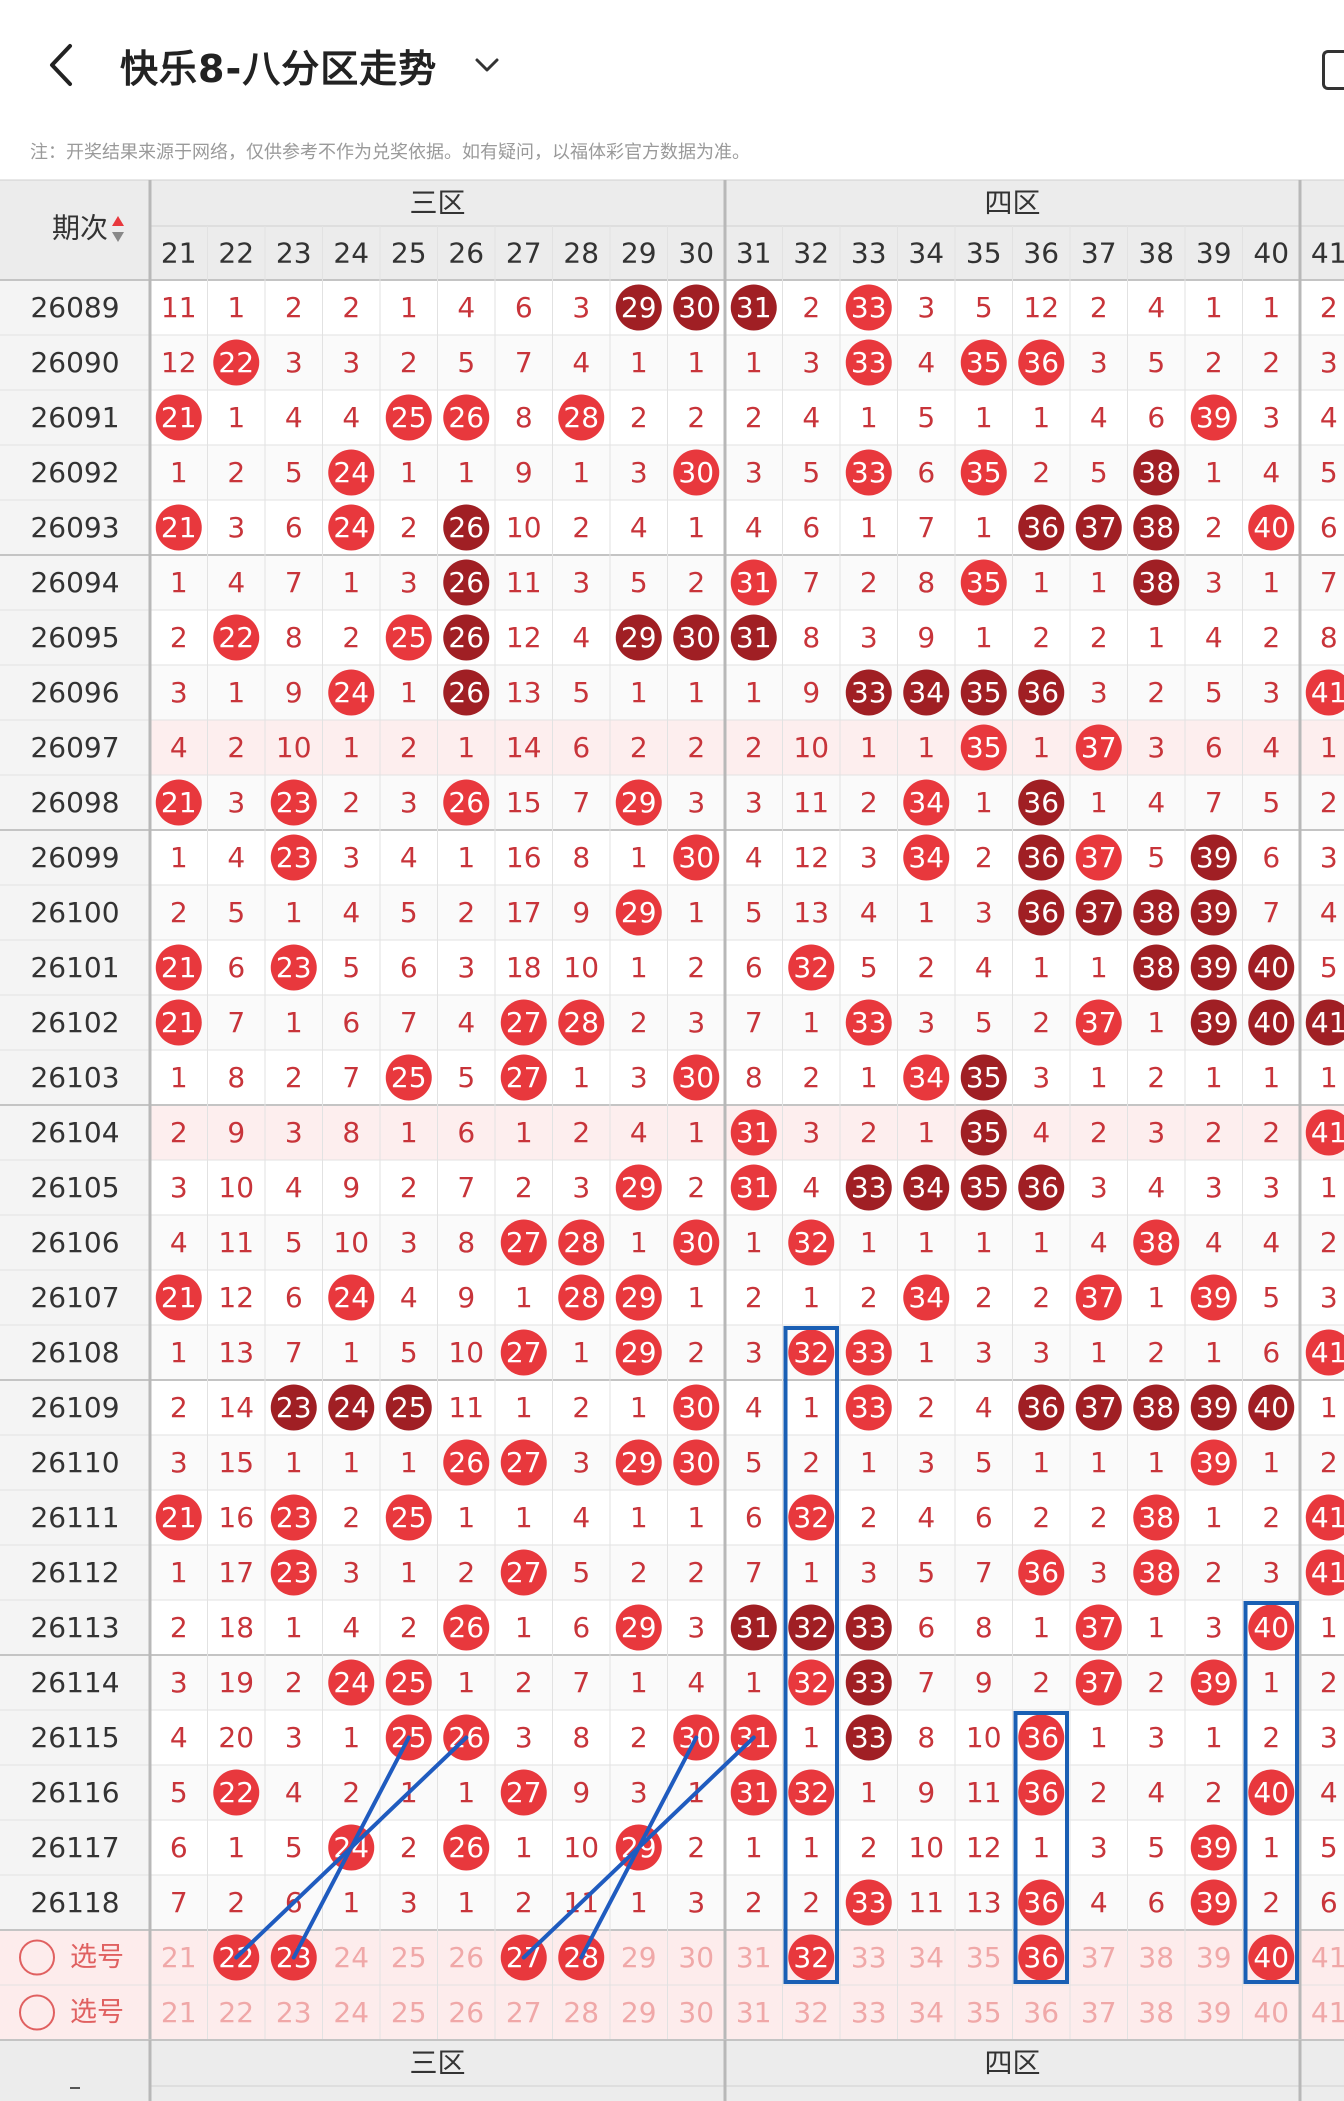 This screenshot has height=2101, width=1344. What do you see at coordinates (581, 417) in the screenshot?
I see `draw-ball-number: 28` at bounding box center [581, 417].